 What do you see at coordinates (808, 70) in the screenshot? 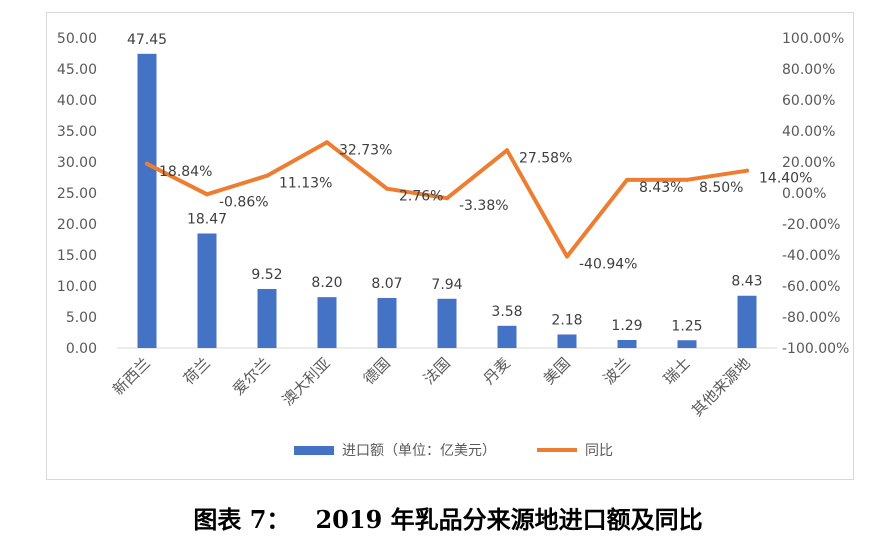
I see `y-right-tick-label: 80.00%` at bounding box center [808, 70].